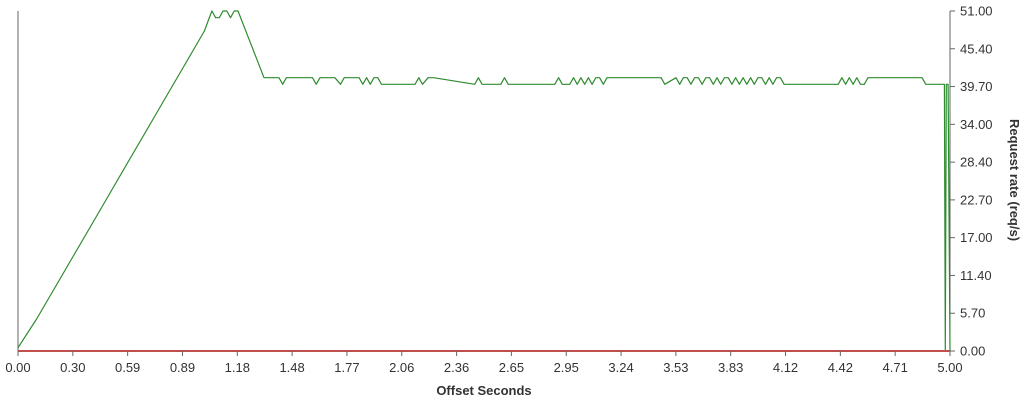 This screenshot has width=1024, height=400. I want to click on y-tick-label: 45.40, so click(976, 48).